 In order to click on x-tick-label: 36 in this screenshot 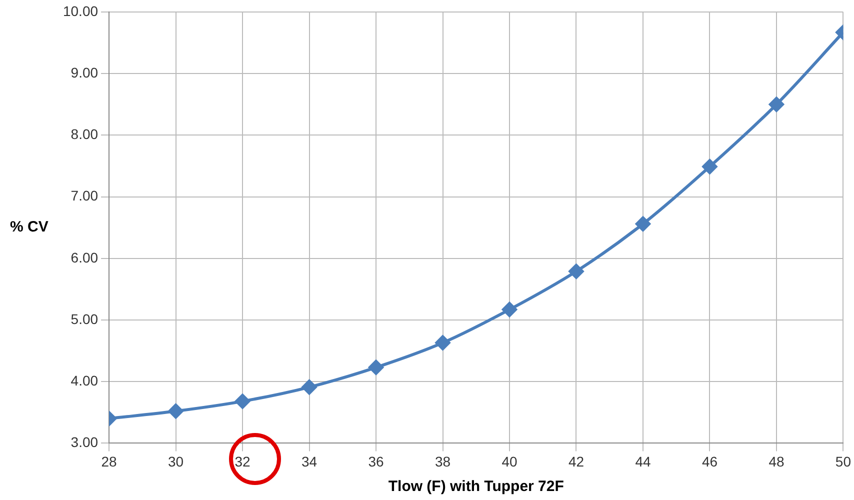, I will do `click(376, 461)`.